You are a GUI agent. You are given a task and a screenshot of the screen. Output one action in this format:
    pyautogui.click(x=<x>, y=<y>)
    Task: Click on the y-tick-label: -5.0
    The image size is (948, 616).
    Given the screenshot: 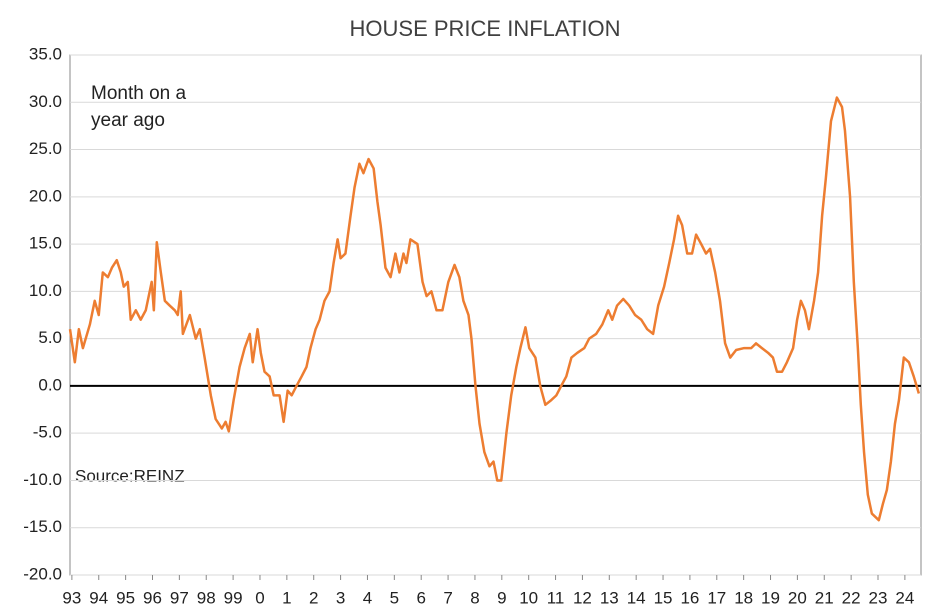 What is the action you would take?
    pyautogui.click(x=47, y=432)
    